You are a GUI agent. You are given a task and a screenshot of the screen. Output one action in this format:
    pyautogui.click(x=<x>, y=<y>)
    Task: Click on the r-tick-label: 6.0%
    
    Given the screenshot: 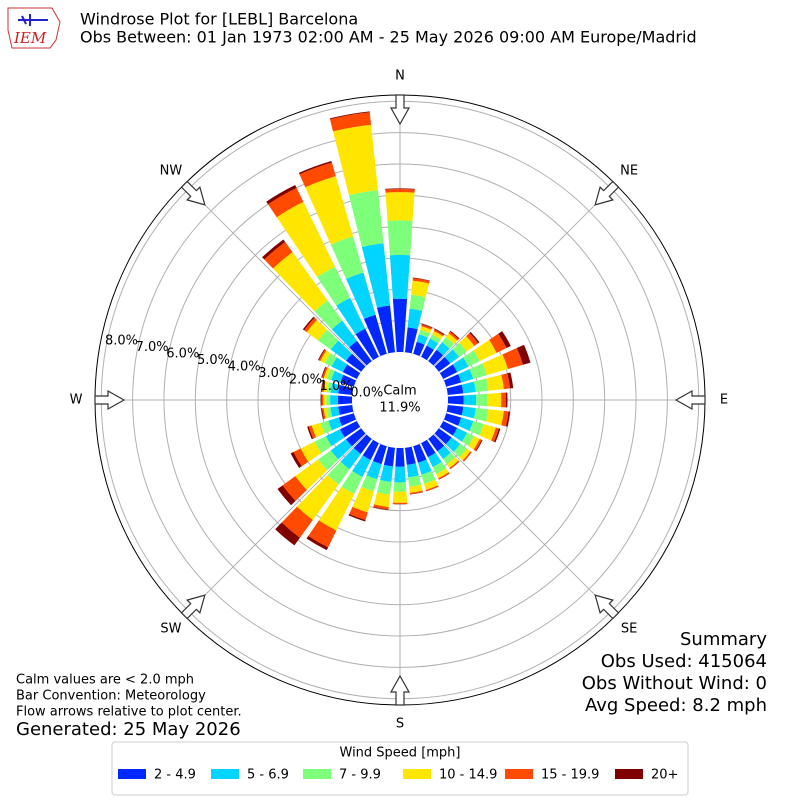 What is the action you would take?
    pyautogui.click(x=182, y=353)
    